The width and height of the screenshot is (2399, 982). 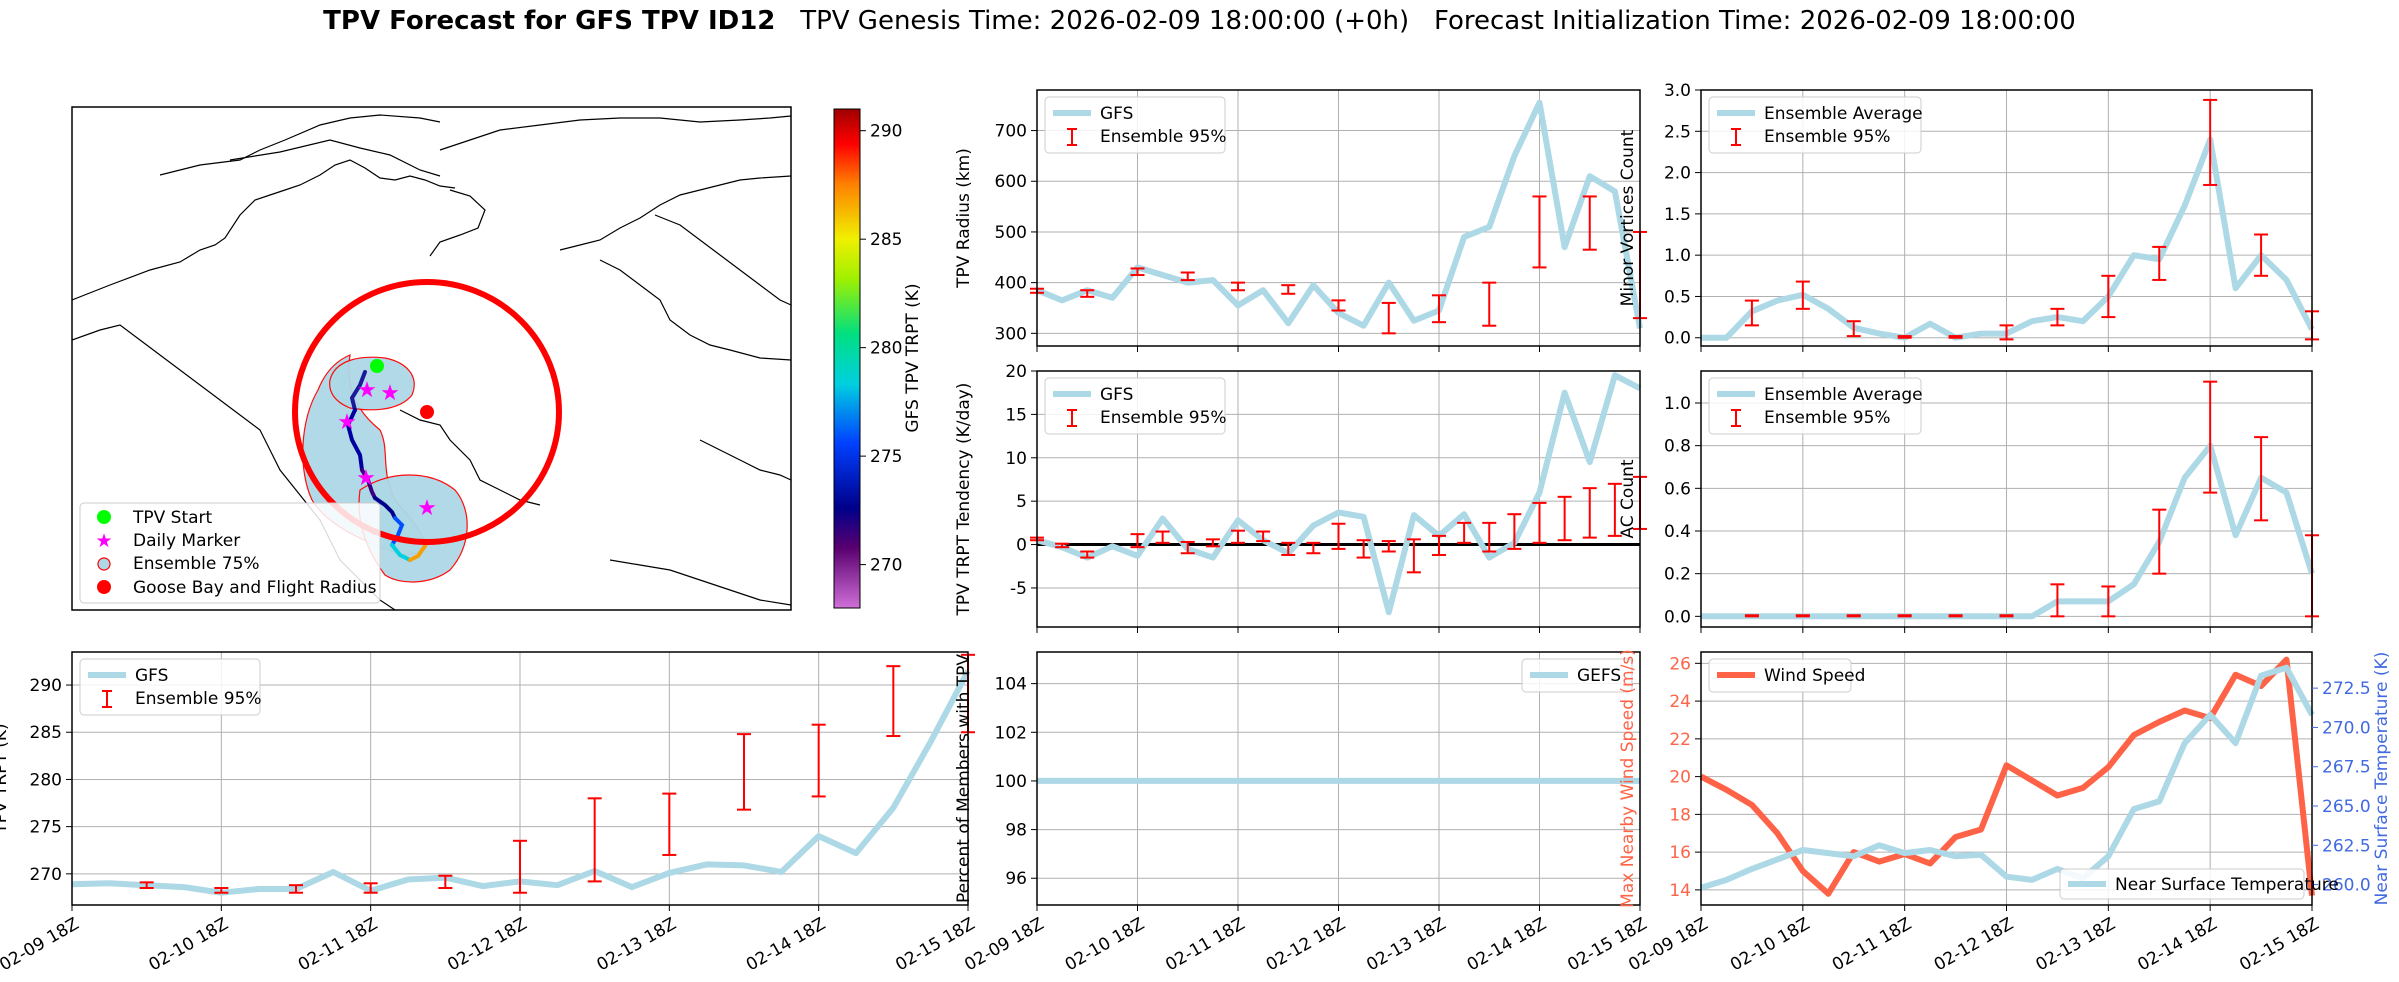 I want to click on goose-bay-marker, so click(x=427, y=412).